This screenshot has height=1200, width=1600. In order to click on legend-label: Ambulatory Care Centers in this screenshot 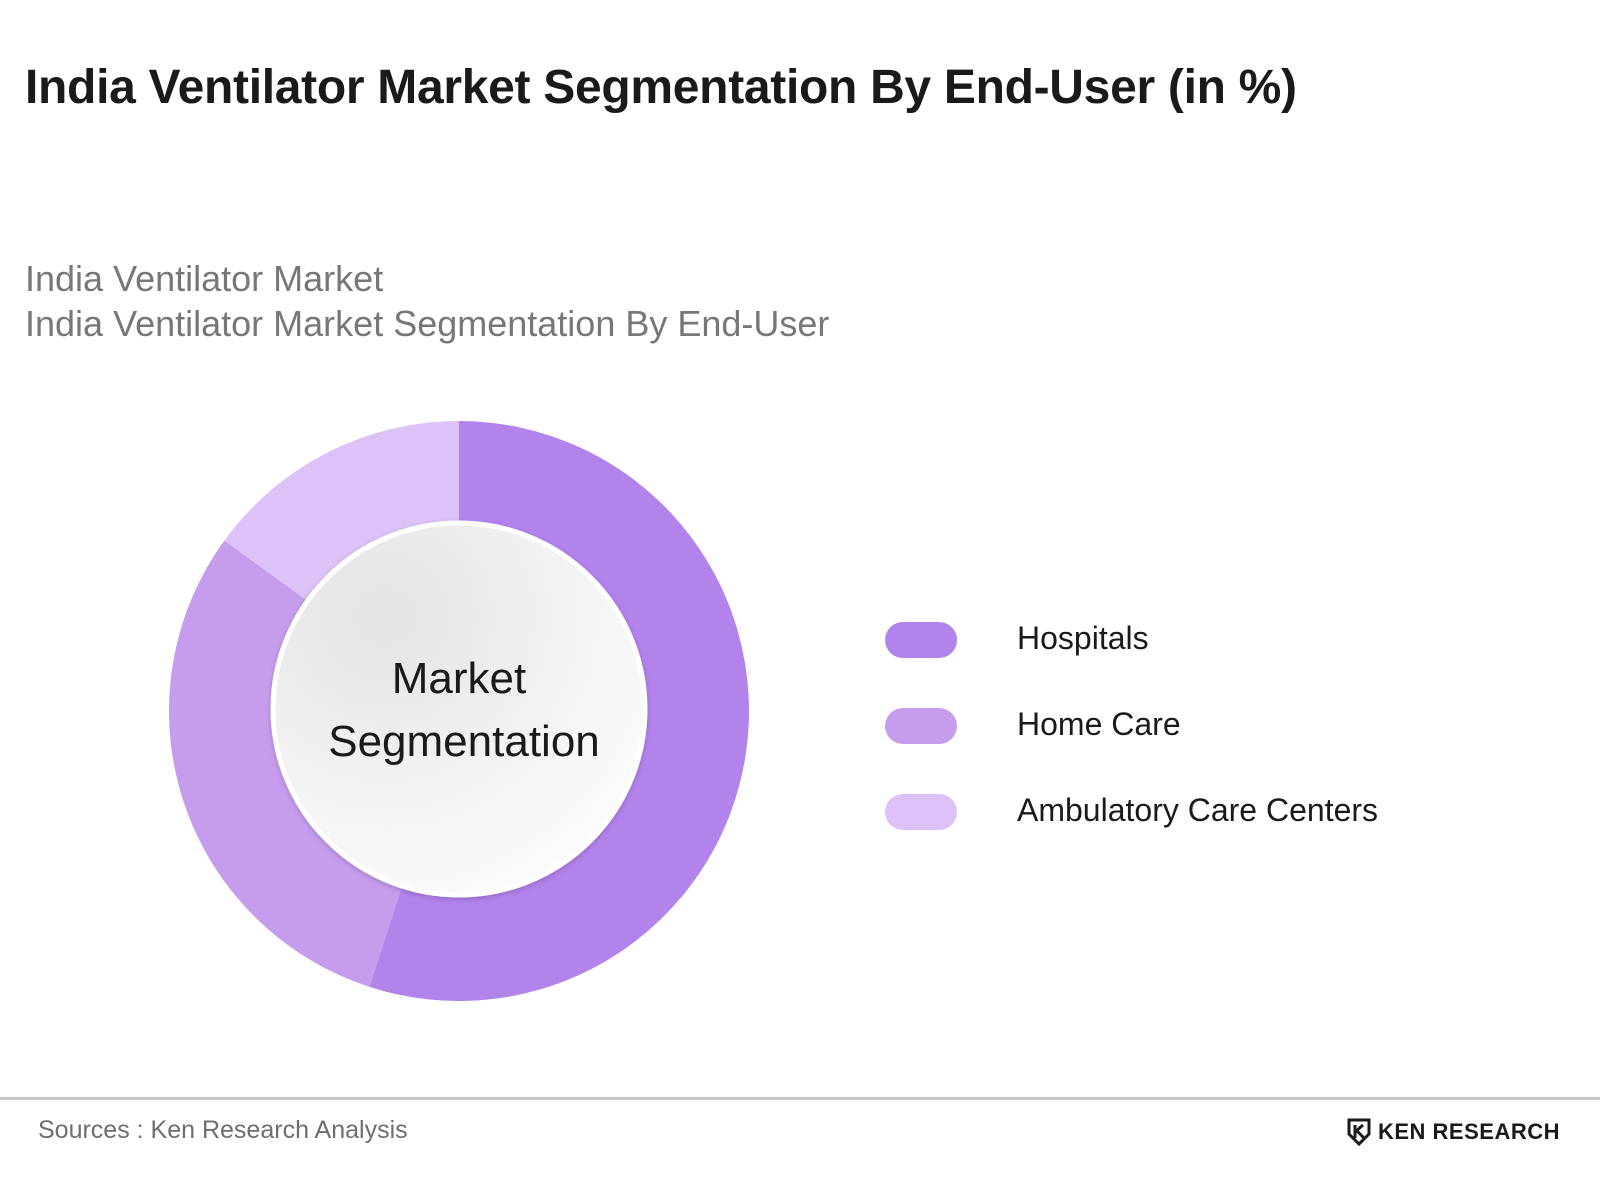, I will do `click(1198, 810)`.